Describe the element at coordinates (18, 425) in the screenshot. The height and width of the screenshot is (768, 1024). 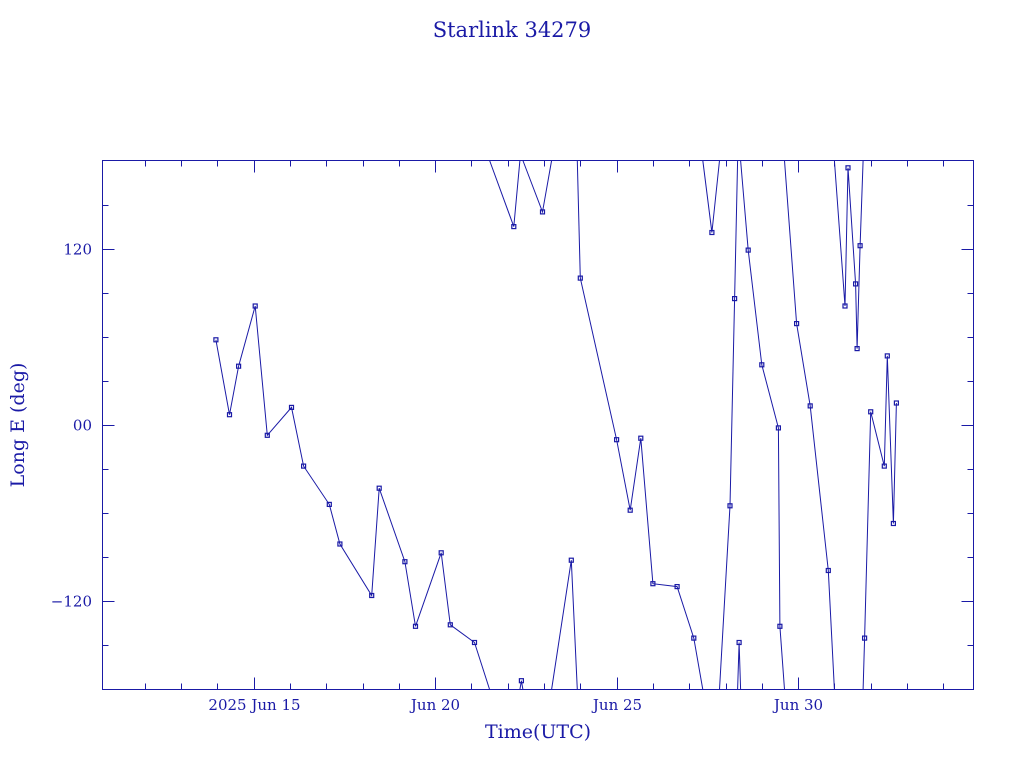
I see `y-axis-label: Long E (deg)` at that location.